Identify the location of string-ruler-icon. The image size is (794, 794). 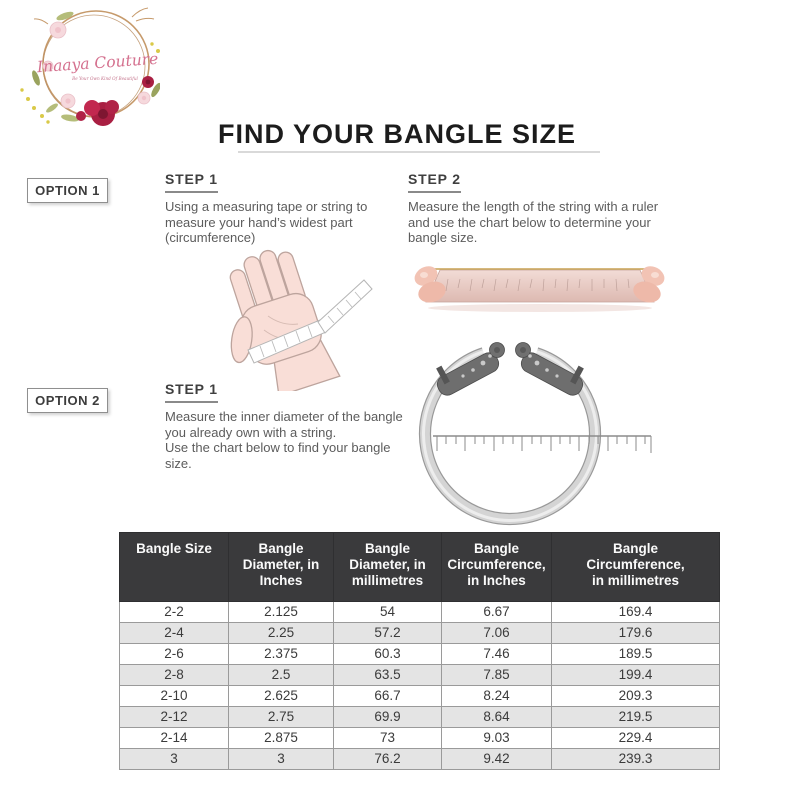
(539, 289).